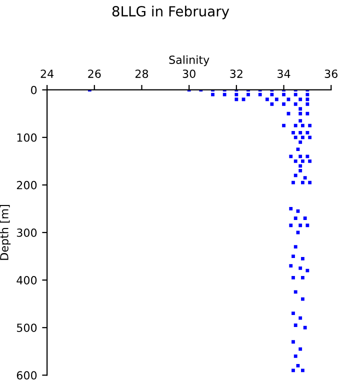  I want to click on x-tick-label: 26, so click(94, 74).